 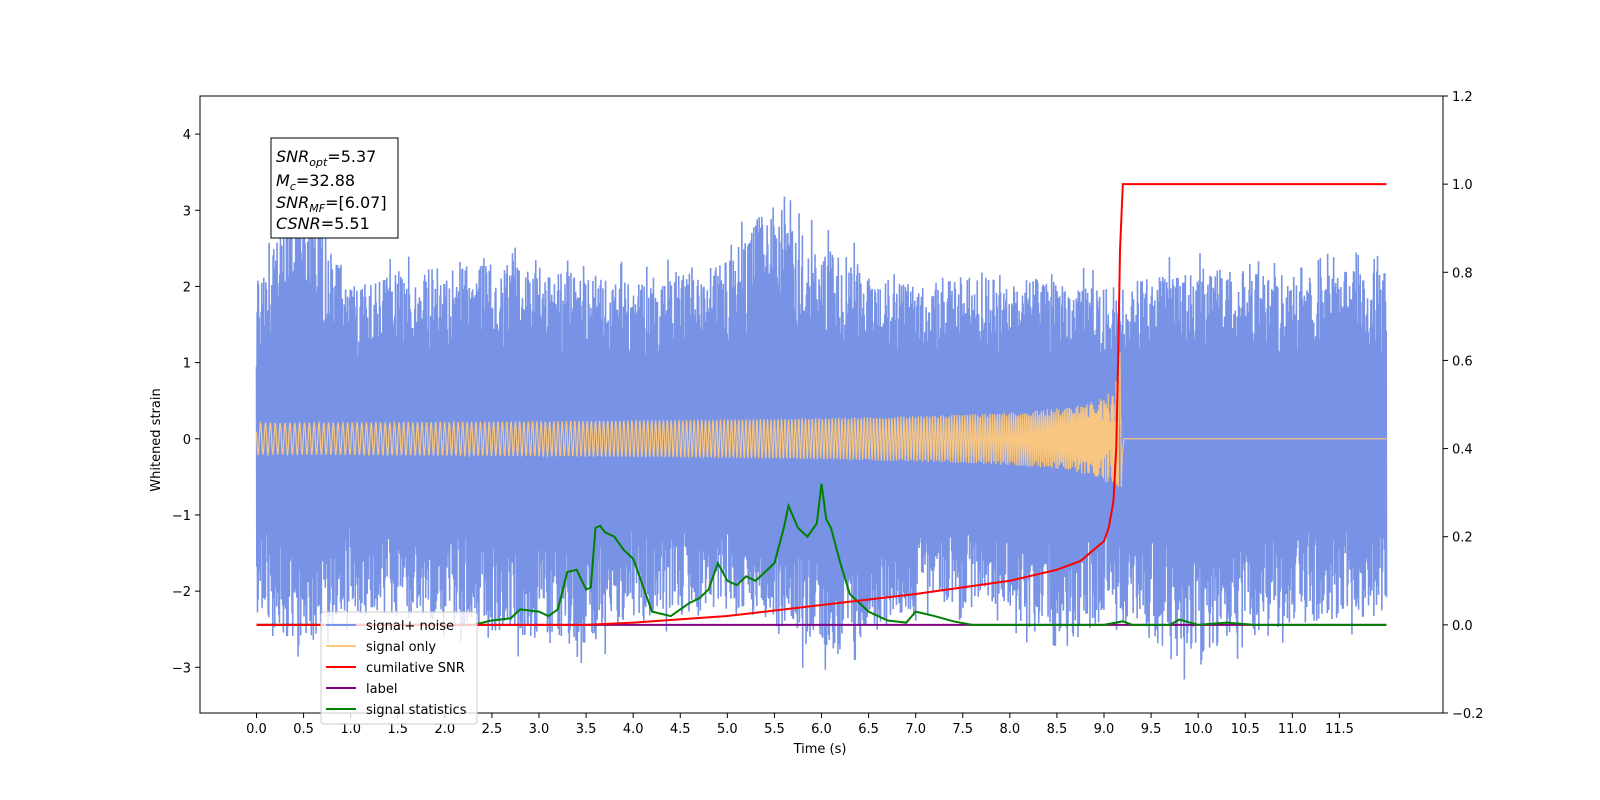 I want to click on x-tick-label: 7.0, so click(x=915, y=729).